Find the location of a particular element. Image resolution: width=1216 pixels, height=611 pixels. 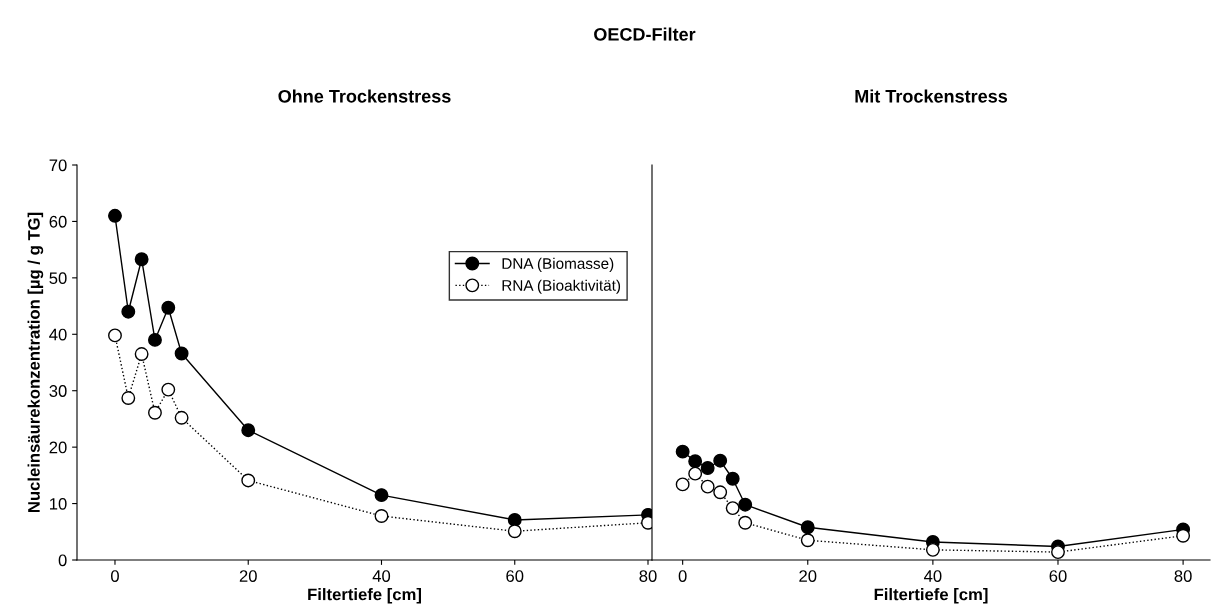

chart-title: Mit Trockenstress is located at coordinates (931, 96).